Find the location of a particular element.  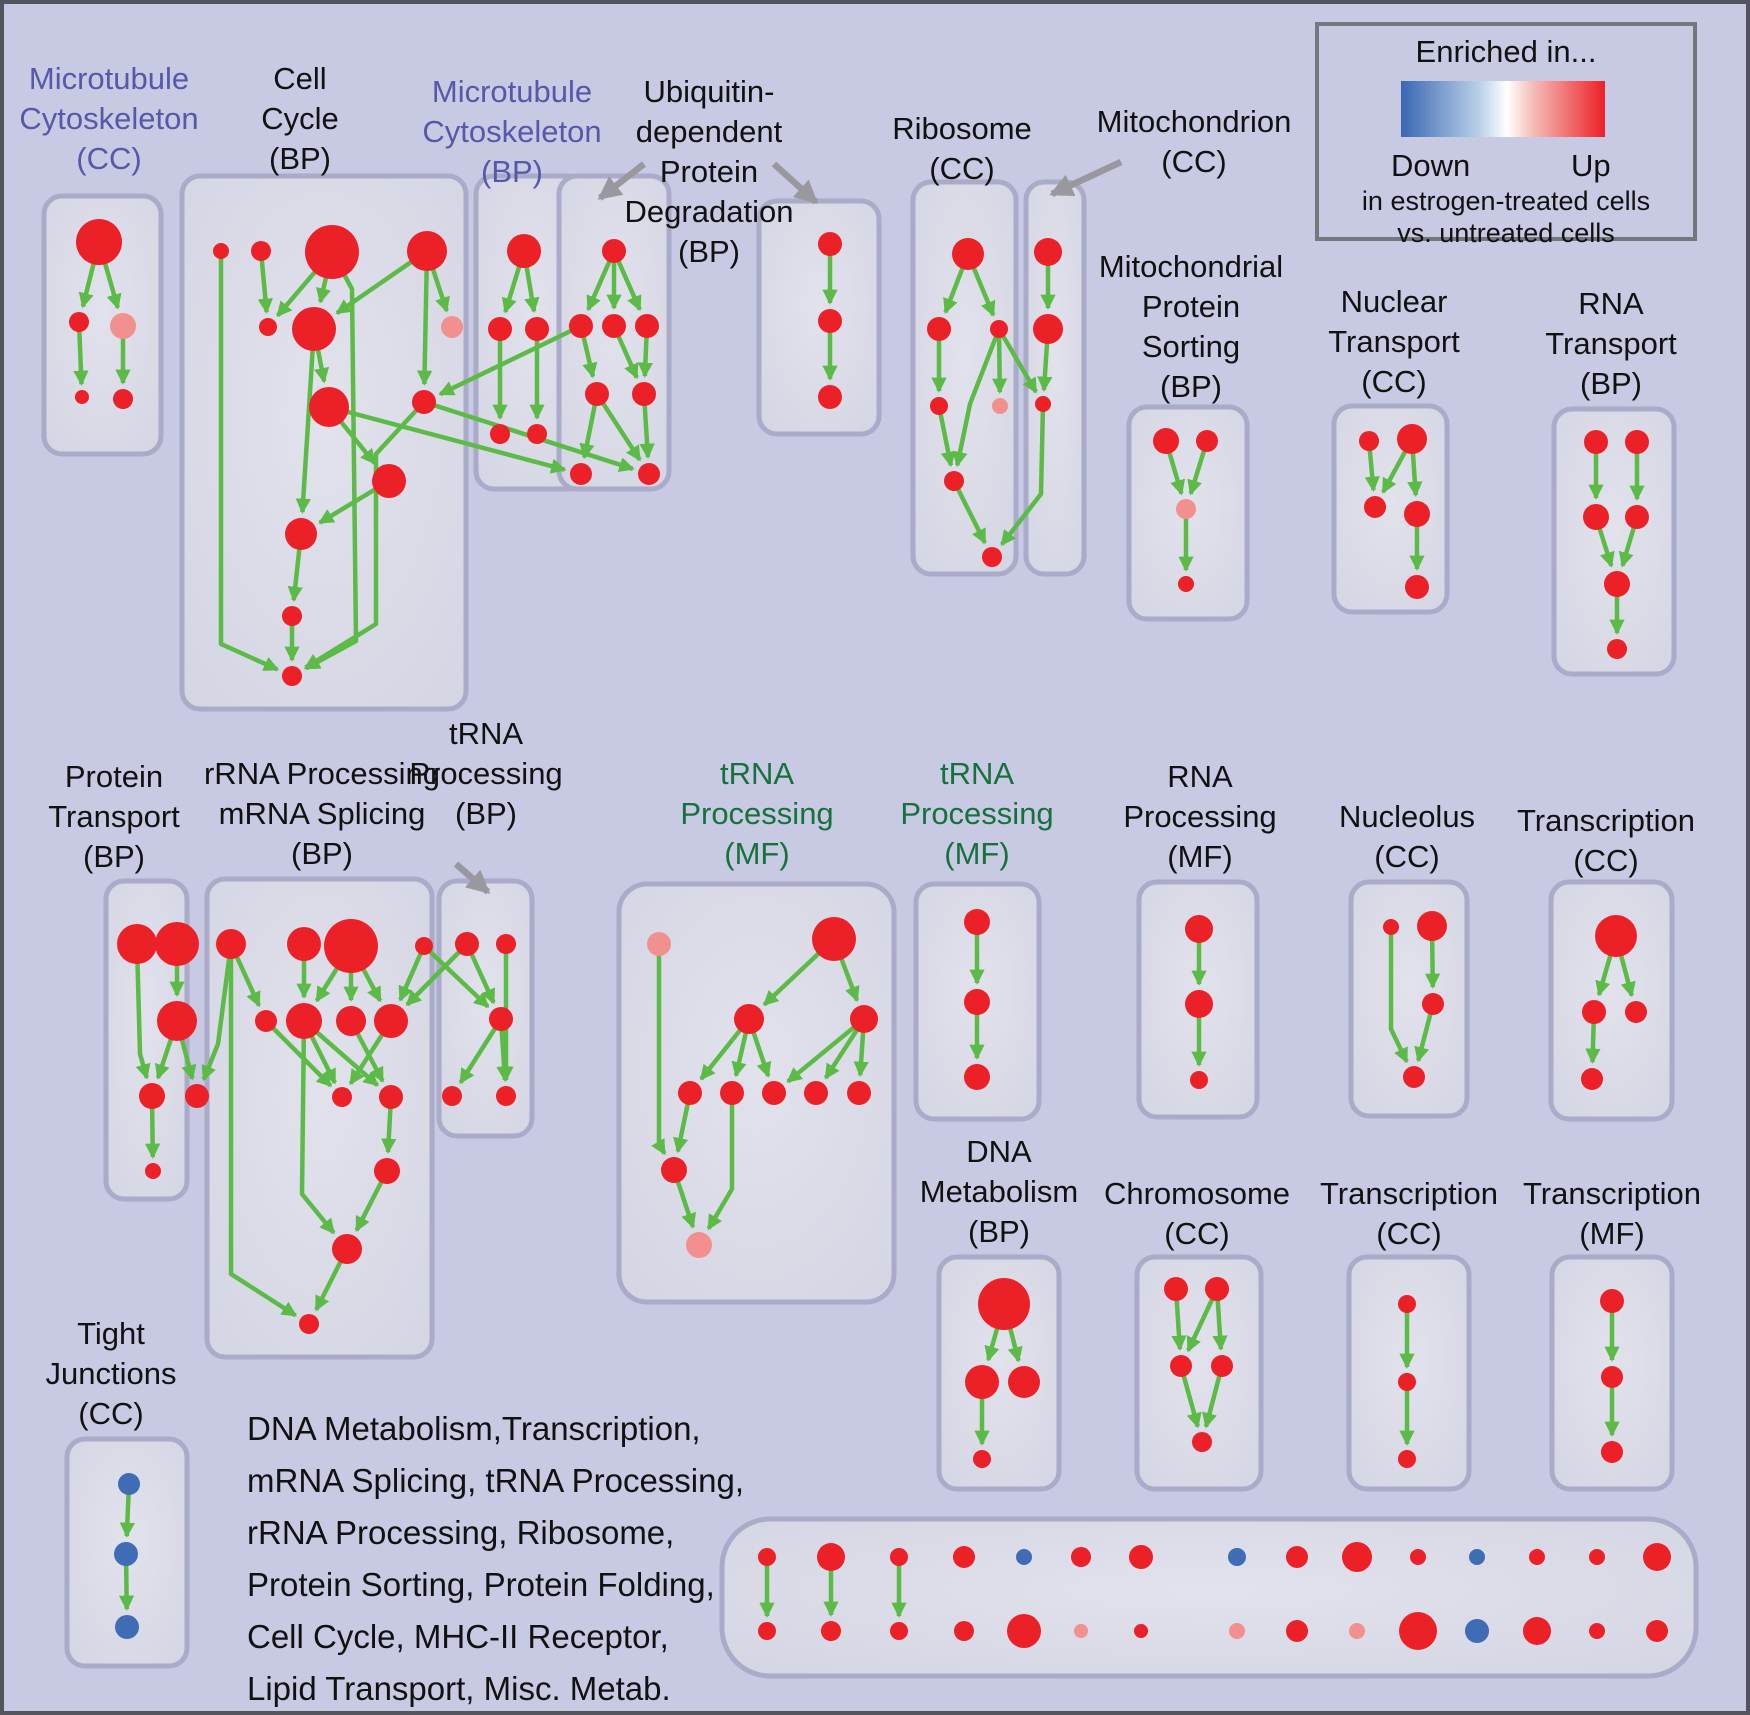

label-nuclear-transport-cc: Nuclear Transport (CC) is located at coordinates (1394, 341).